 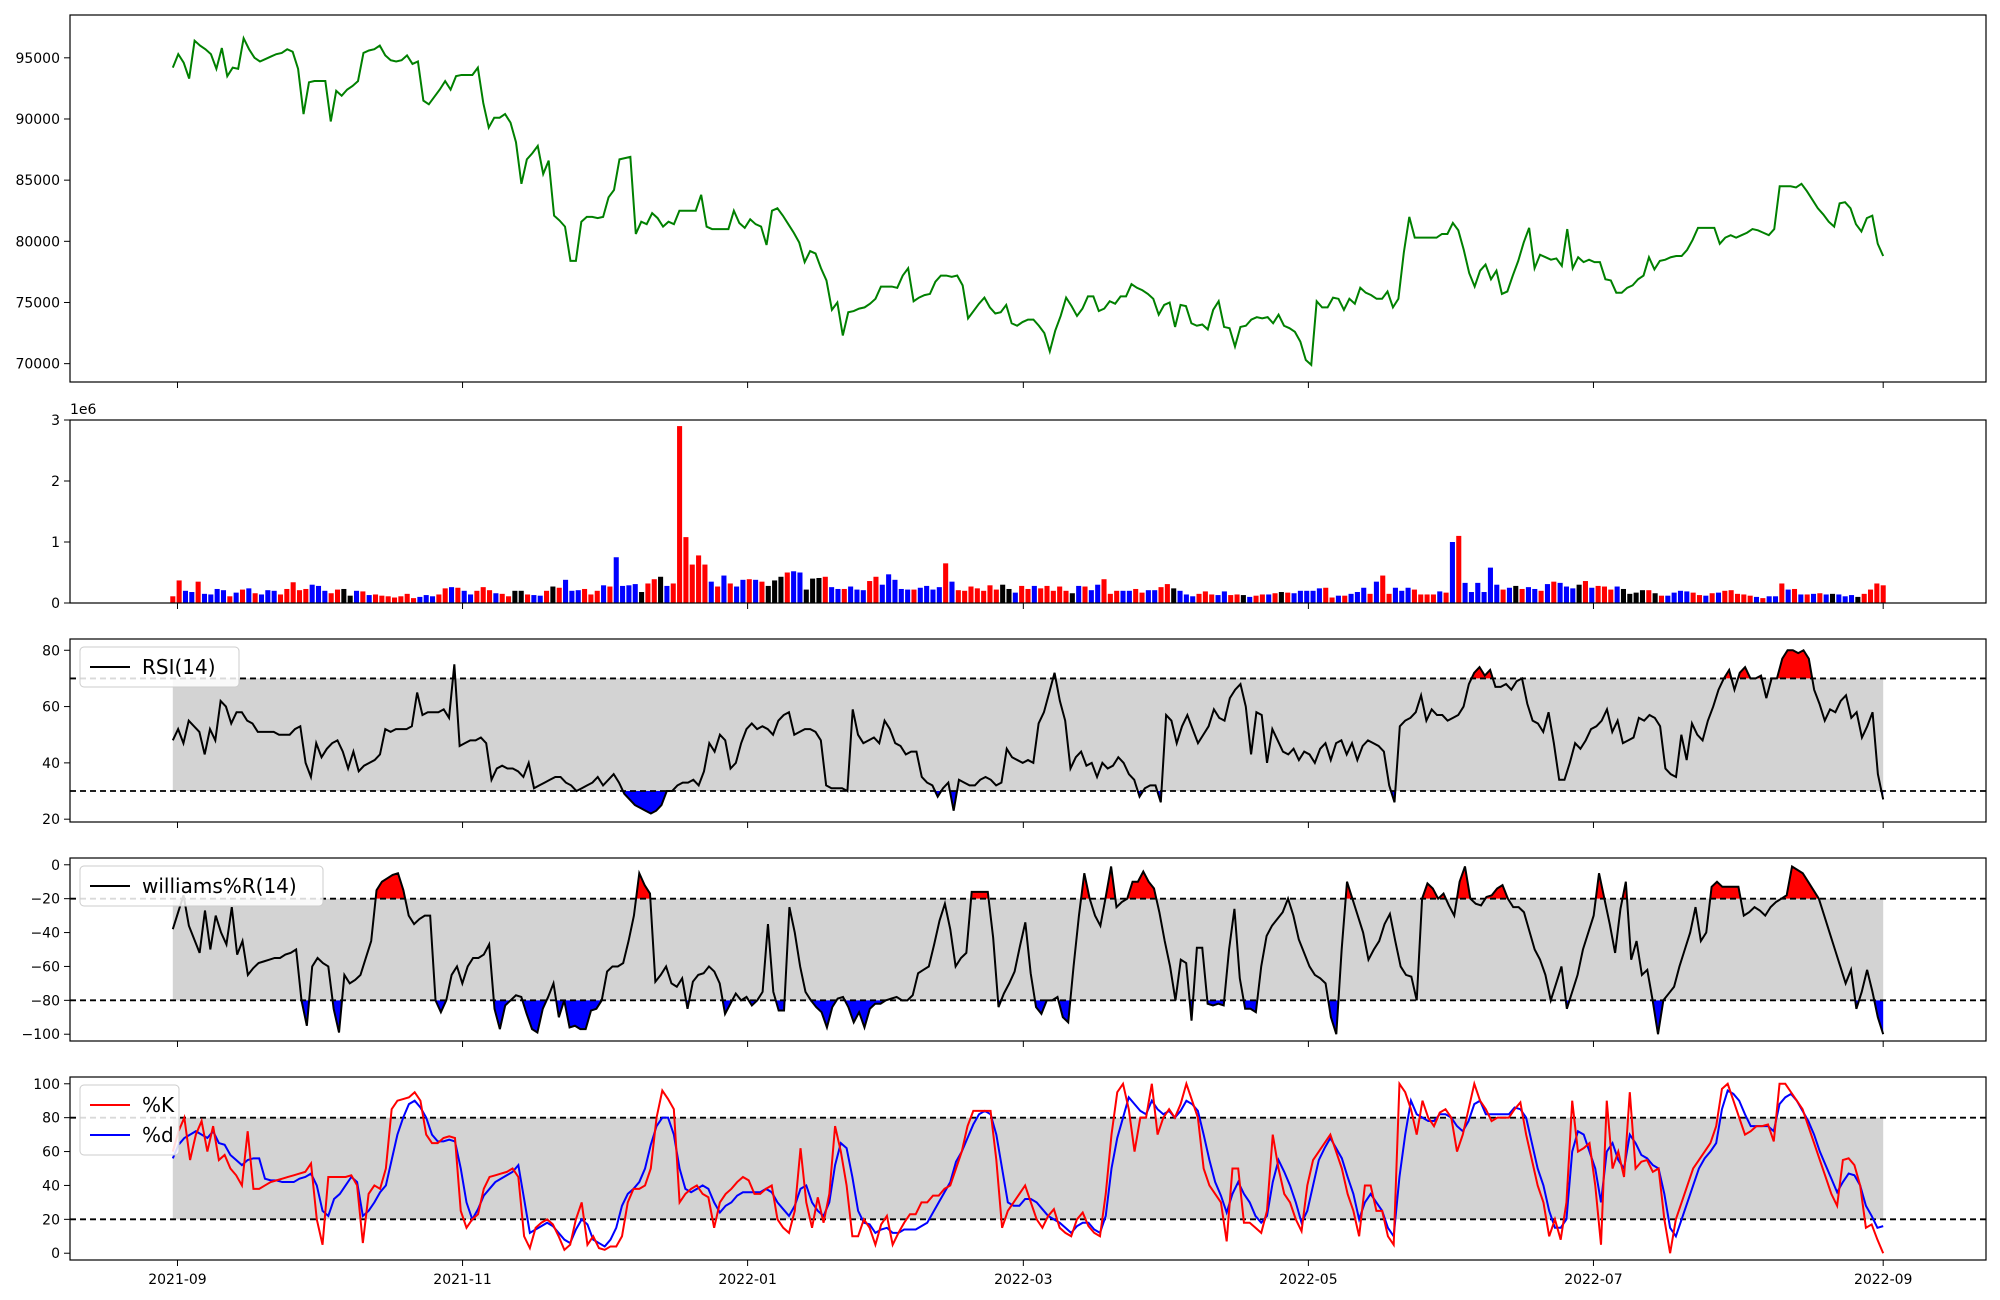 What do you see at coordinates (41, 1035) in the screenshot?
I see `y-tick-label: −100` at bounding box center [41, 1035].